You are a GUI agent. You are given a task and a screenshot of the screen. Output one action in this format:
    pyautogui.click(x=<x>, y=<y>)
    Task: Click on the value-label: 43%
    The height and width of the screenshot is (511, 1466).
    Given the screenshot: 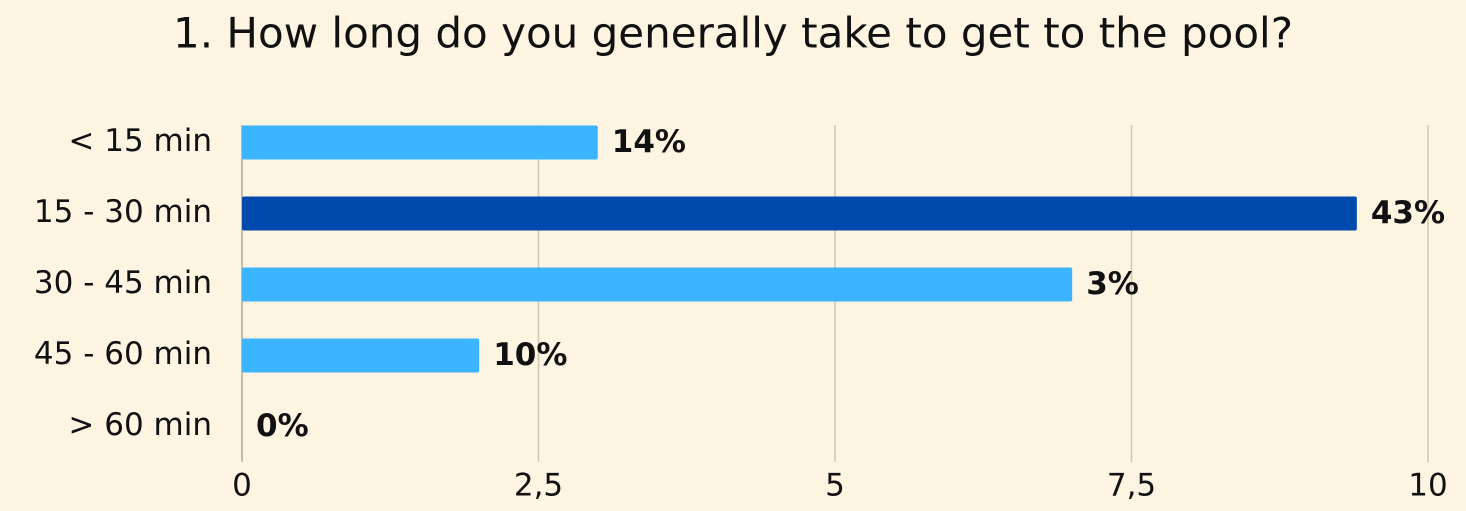 What is the action you would take?
    pyautogui.click(x=1408, y=213)
    